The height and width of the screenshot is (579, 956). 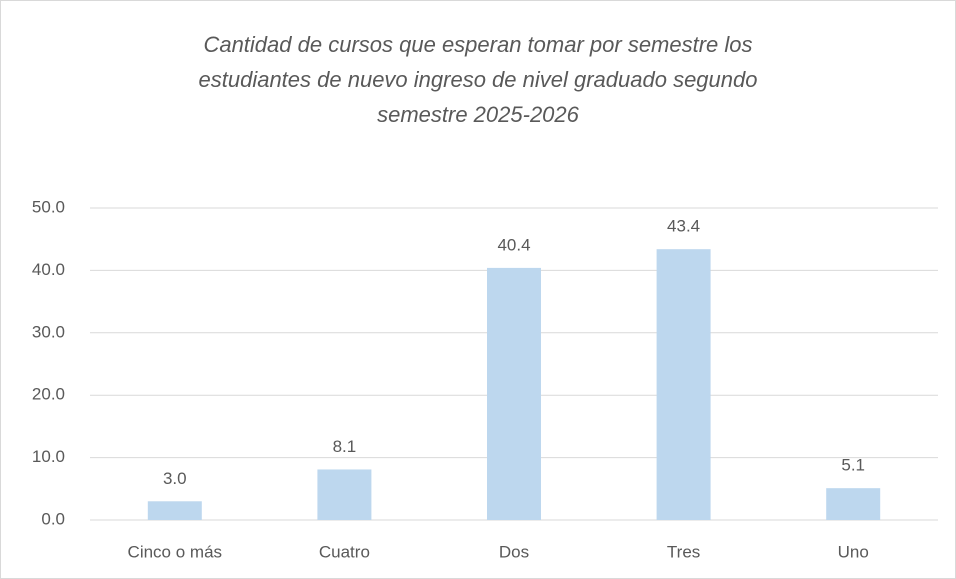 I want to click on y-tick-label: 50.0, so click(x=48, y=206).